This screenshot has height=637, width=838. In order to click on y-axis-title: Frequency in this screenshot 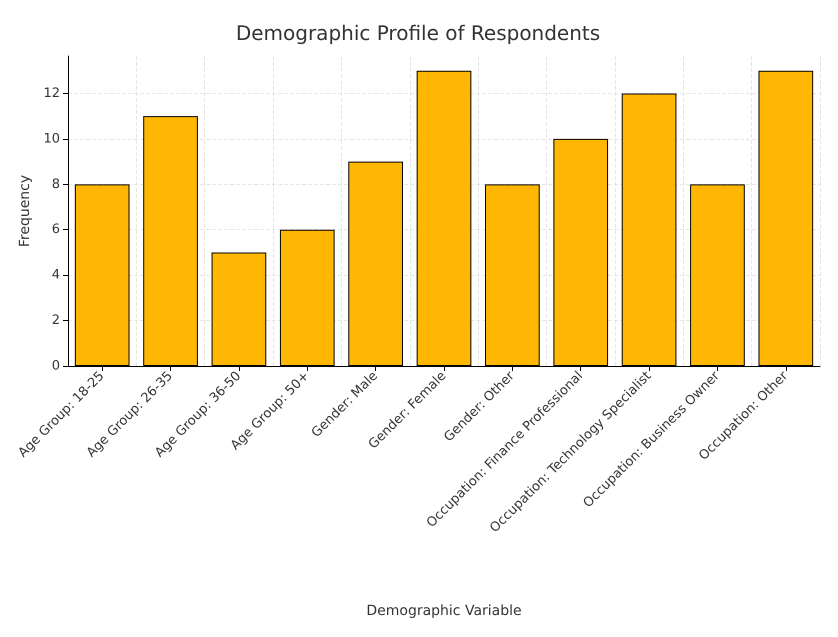, I will do `click(25, 211)`.